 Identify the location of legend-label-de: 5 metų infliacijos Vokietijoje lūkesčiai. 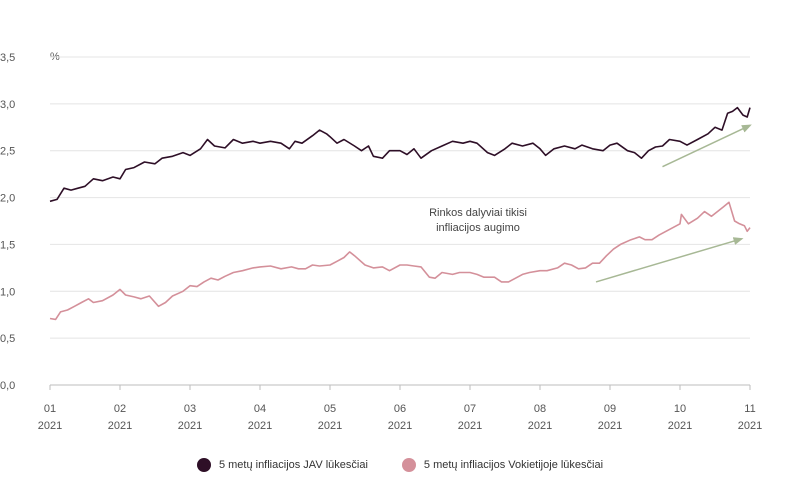
(513, 465).